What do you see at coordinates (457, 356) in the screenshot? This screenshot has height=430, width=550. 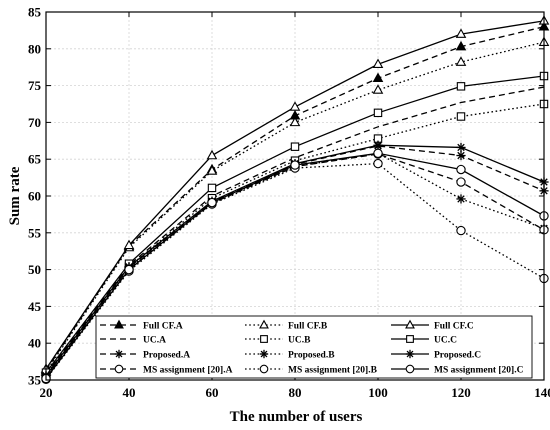 I see `legend-label-proposed-c: Proposed.C` at bounding box center [457, 356].